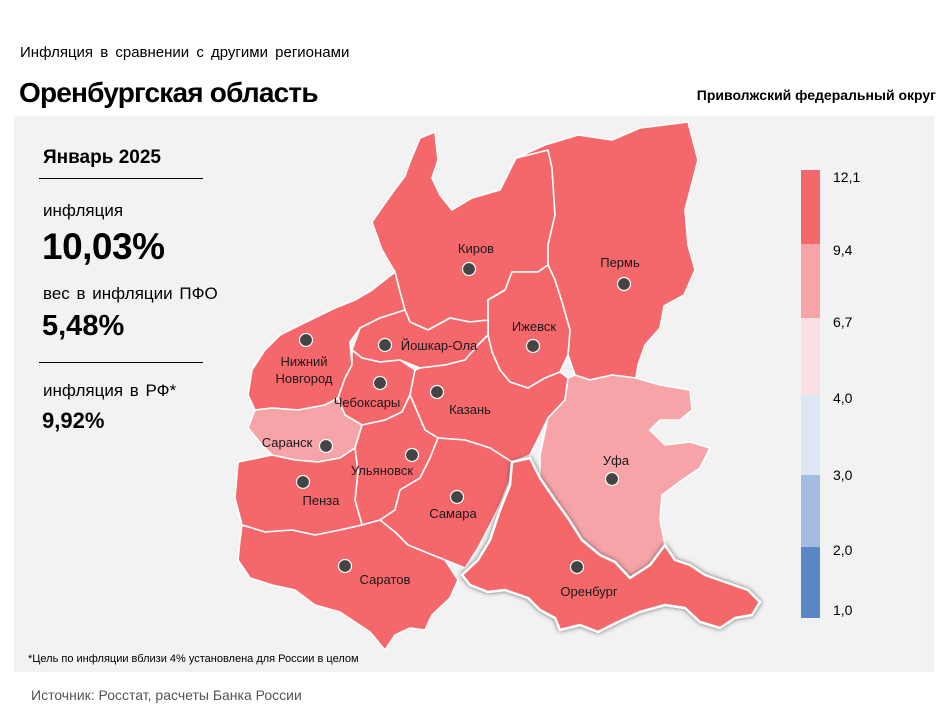 The height and width of the screenshot is (713, 950). What do you see at coordinates (166, 695) in the screenshot?
I see `source-note: Источник: Росстат, расчеты Банка России` at bounding box center [166, 695].